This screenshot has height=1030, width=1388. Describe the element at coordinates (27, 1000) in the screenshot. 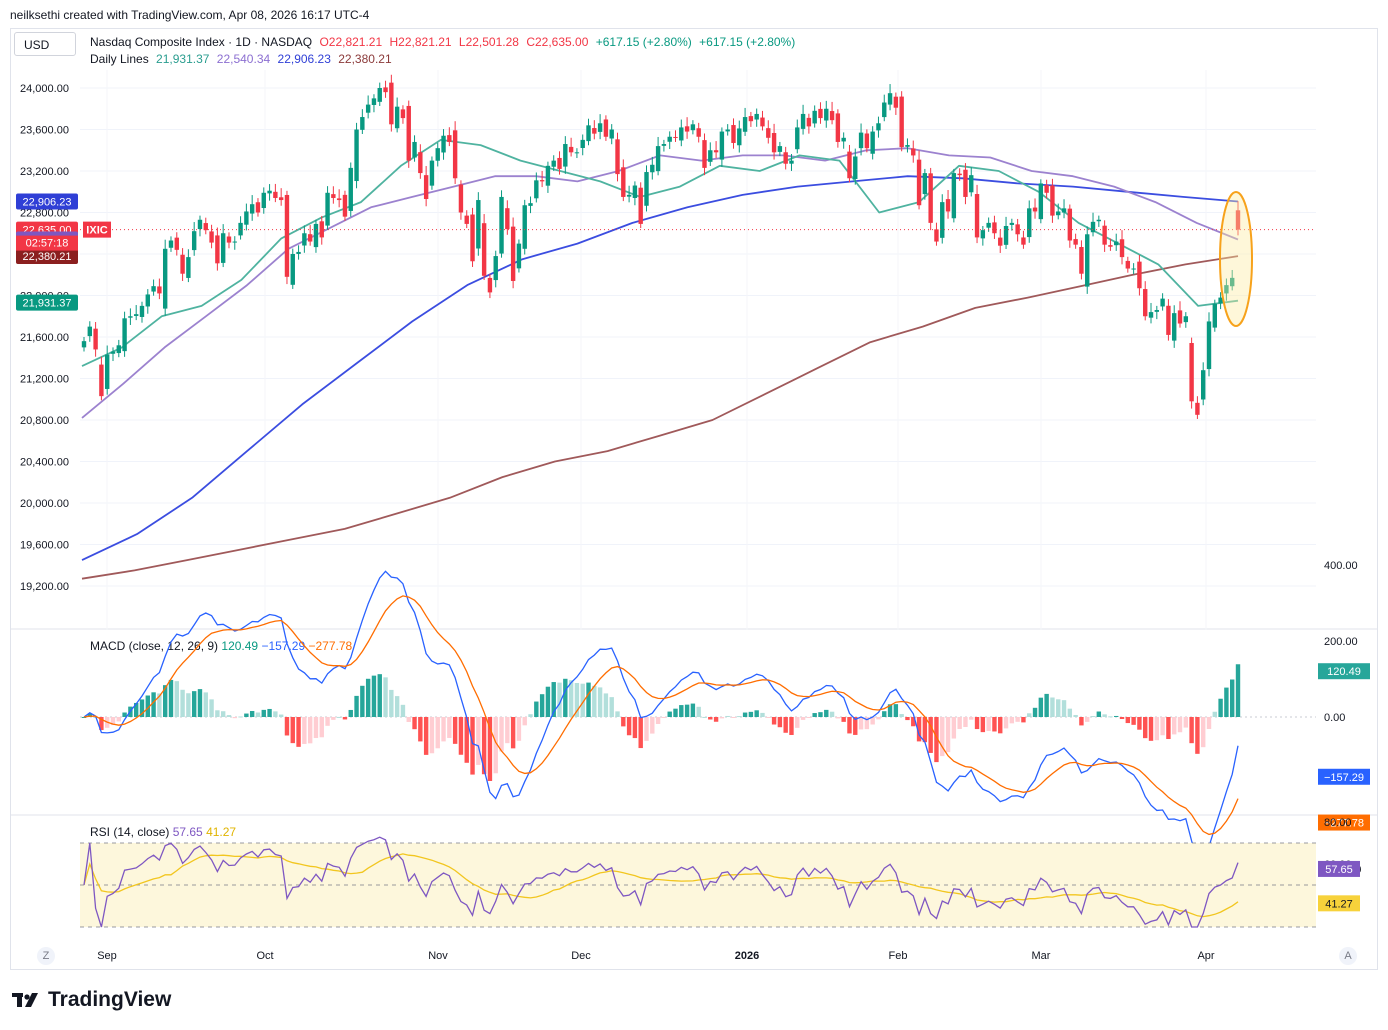

I see `tradingview-logo-icon` at that location.